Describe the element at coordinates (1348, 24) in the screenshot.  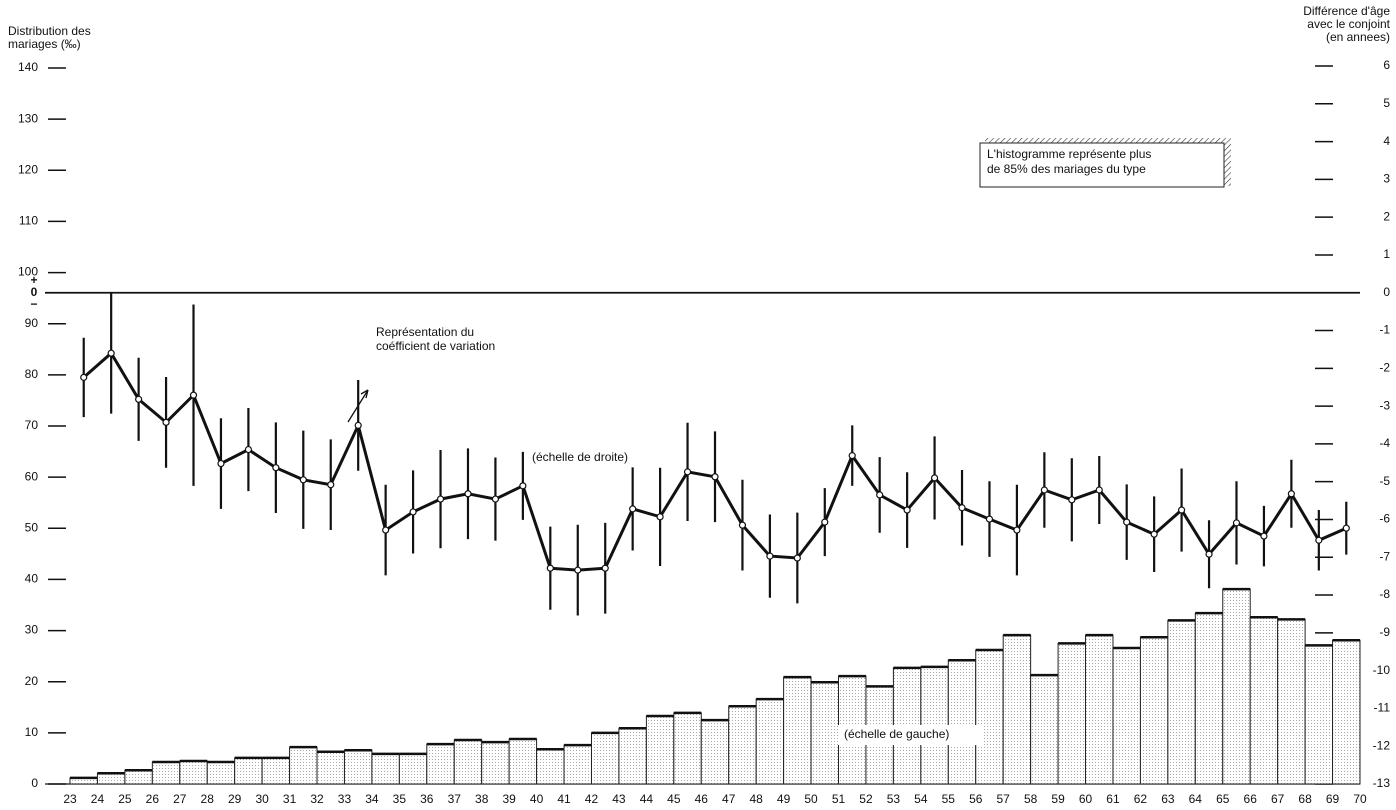
I see `y2-axis-label: avec le conjoint` at that location.